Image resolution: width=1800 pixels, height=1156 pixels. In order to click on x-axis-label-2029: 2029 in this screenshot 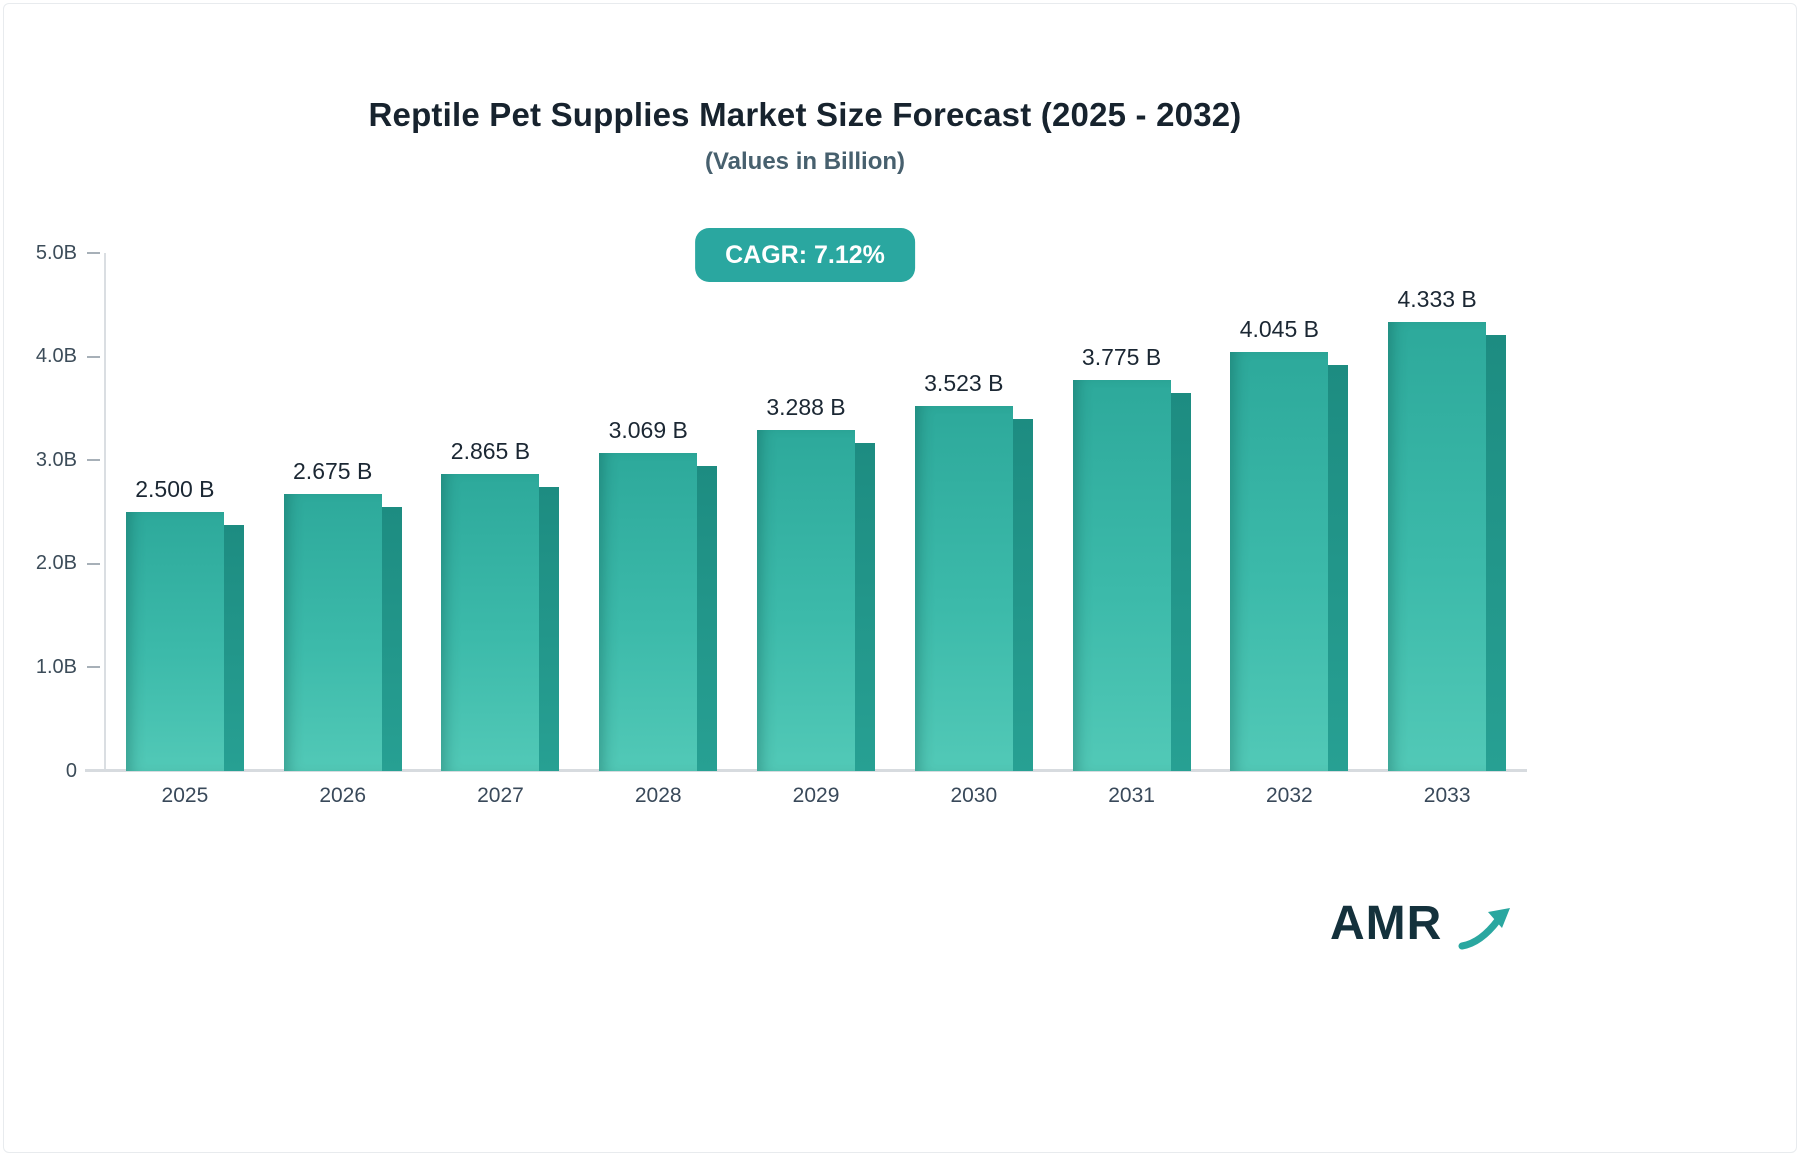, I will do `click(816, 795)`.